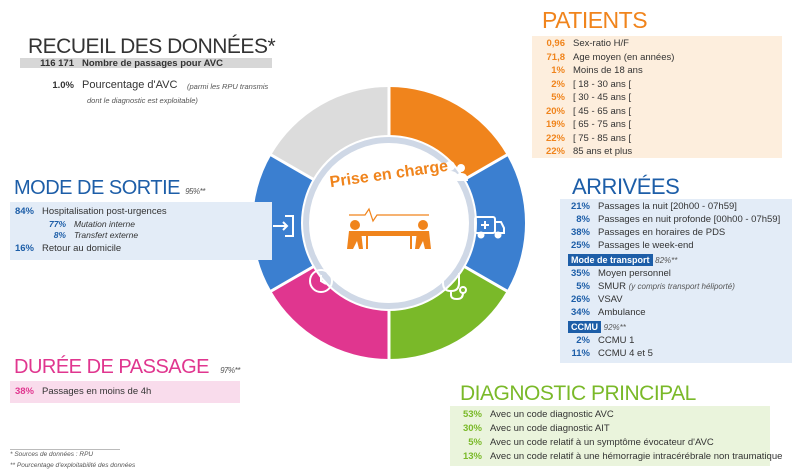 This screenshot has height=476, width=800. I want to click on duree-bg, so click(125, 392).